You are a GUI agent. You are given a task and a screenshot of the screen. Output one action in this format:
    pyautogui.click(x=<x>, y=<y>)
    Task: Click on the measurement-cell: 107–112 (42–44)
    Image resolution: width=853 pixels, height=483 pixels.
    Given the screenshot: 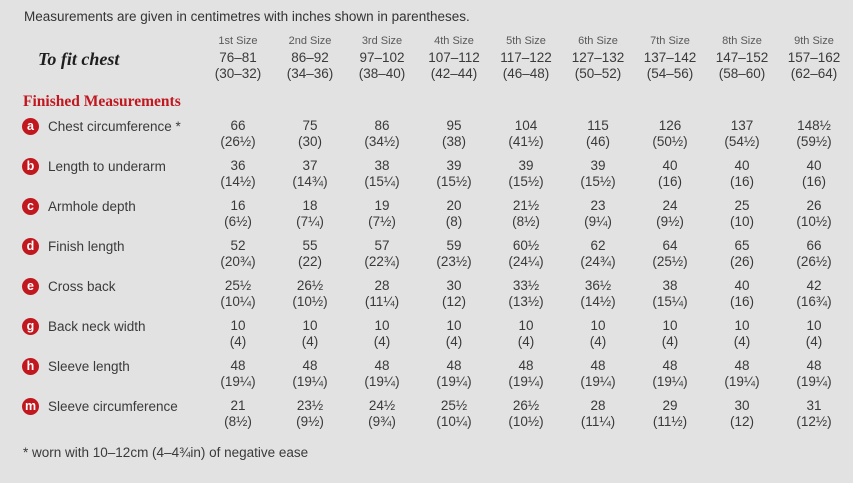 What is the action you would take?
    pyautogui.click(x=454, y=66)
    